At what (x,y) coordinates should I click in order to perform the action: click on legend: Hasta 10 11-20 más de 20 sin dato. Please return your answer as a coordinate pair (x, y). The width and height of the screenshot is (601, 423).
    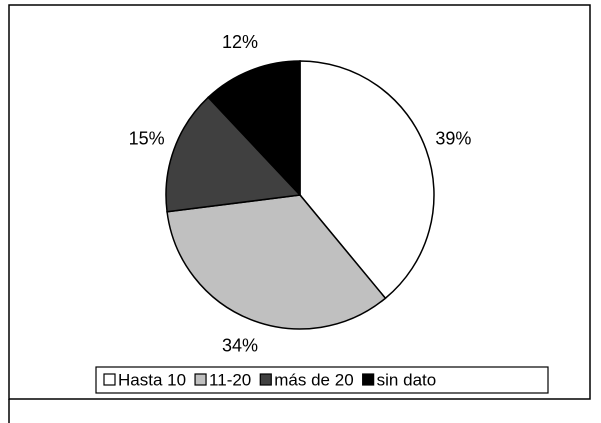
    Looking at the image, I should click on (270, 379).